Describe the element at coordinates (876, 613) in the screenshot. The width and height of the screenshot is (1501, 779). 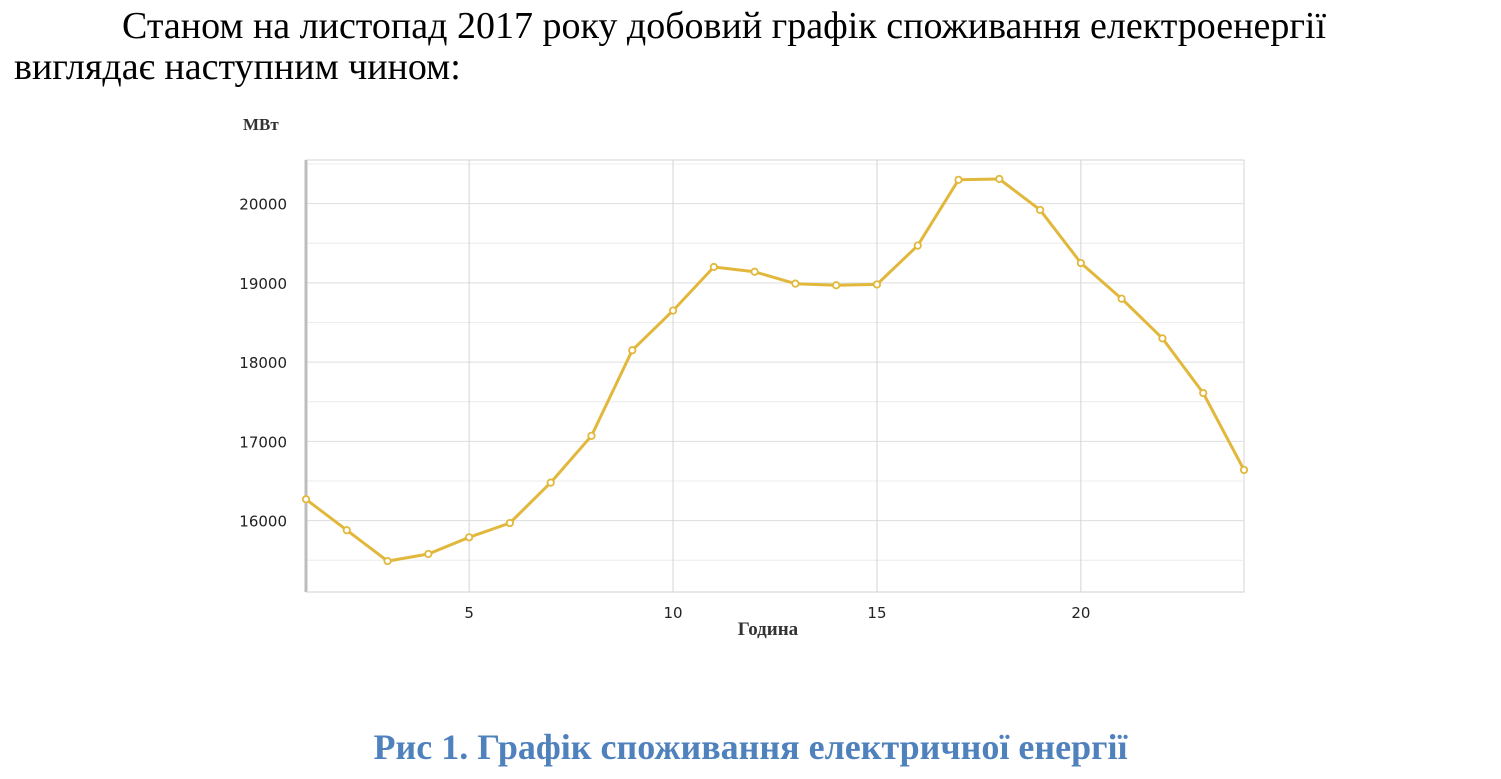
I see `x-tick-label: 15` at that location.